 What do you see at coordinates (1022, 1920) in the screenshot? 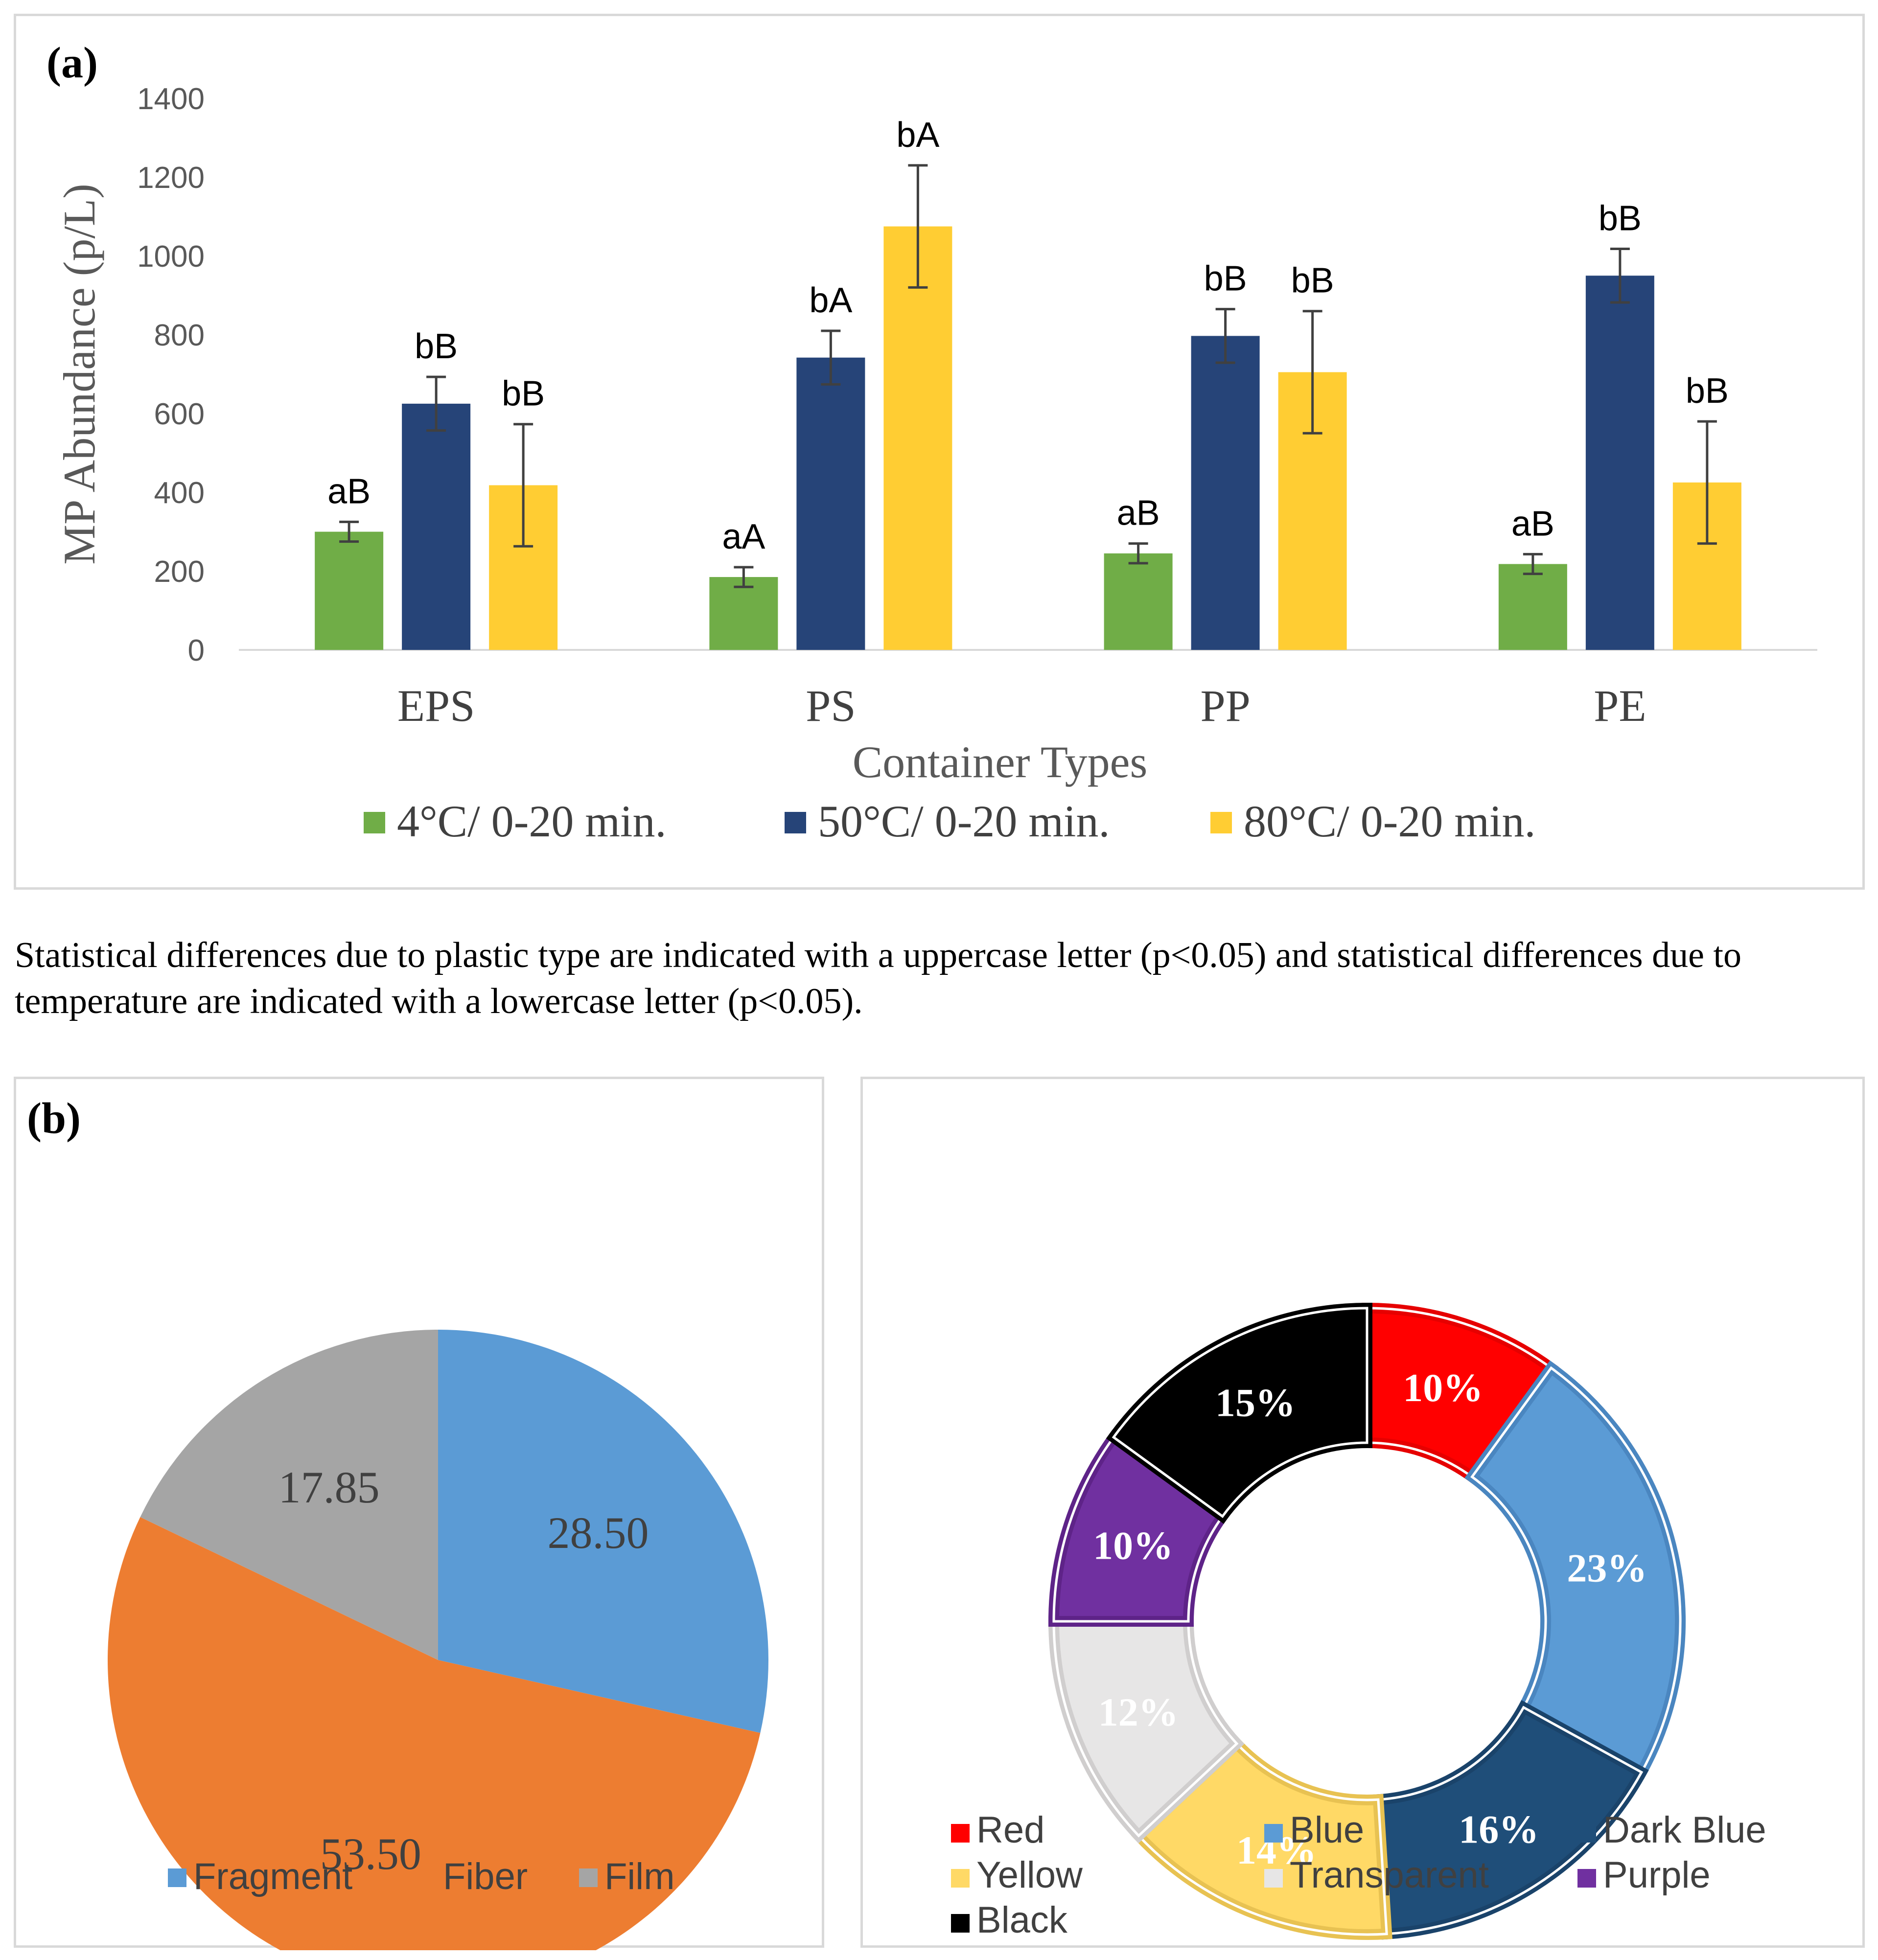
I see `legend-label: Black` at bounding box center [1022, 1920].